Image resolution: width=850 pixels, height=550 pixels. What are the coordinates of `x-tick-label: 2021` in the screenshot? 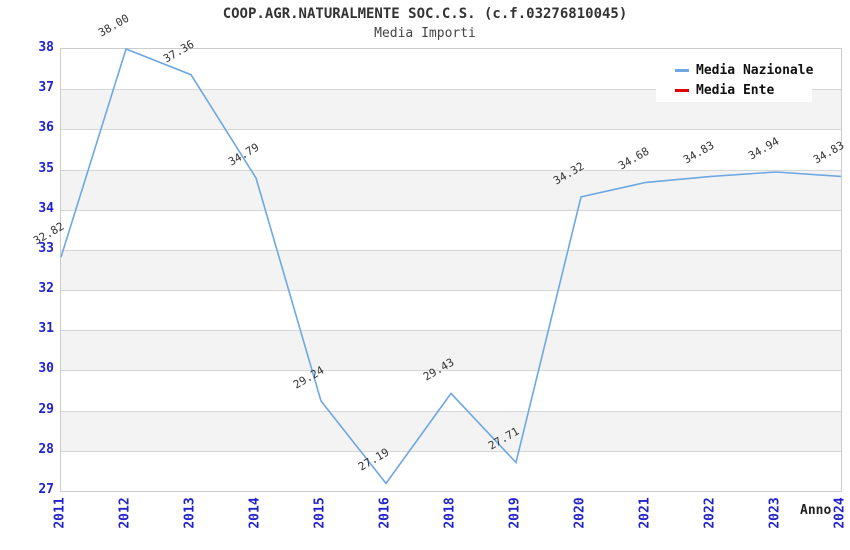 It's located at (645, 513).